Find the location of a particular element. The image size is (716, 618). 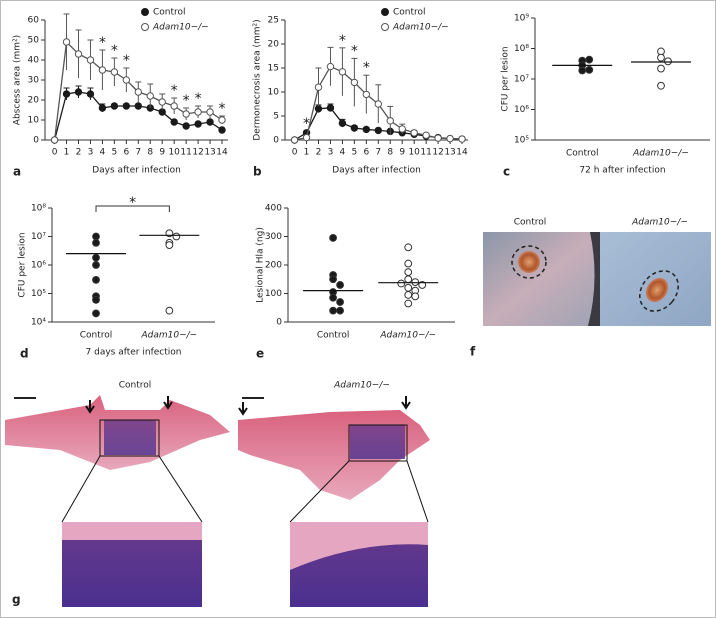

x-axis-title: Days after infection is located at coordinates (136, 171).